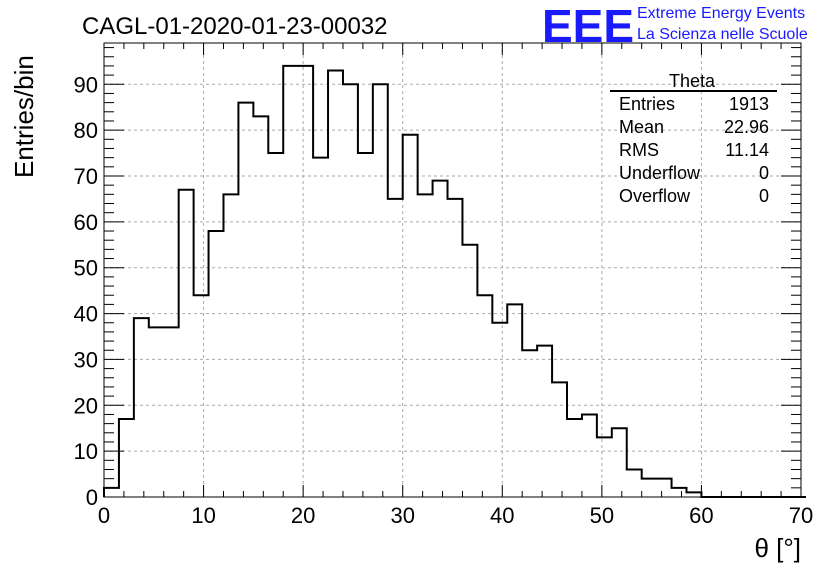 The width and height of the screenshot is (836, 572). What do you see at coordinates (801, 515) in the screenshot?
I see `x-tick-label: 70` at bounding box center [801, 515].